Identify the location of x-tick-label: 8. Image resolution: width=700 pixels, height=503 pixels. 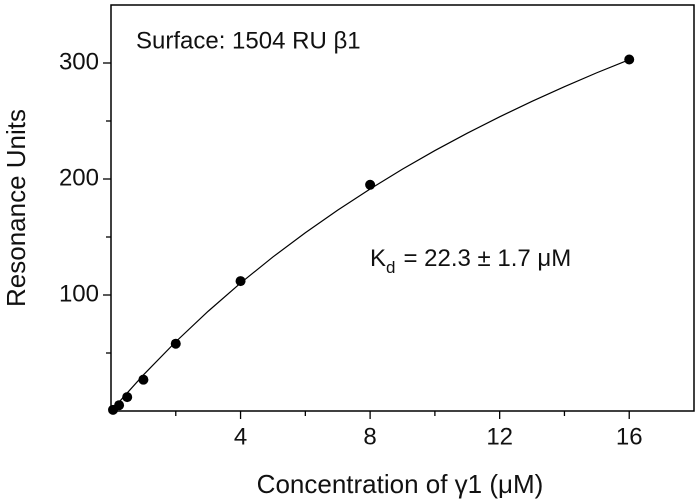
(369, 436).